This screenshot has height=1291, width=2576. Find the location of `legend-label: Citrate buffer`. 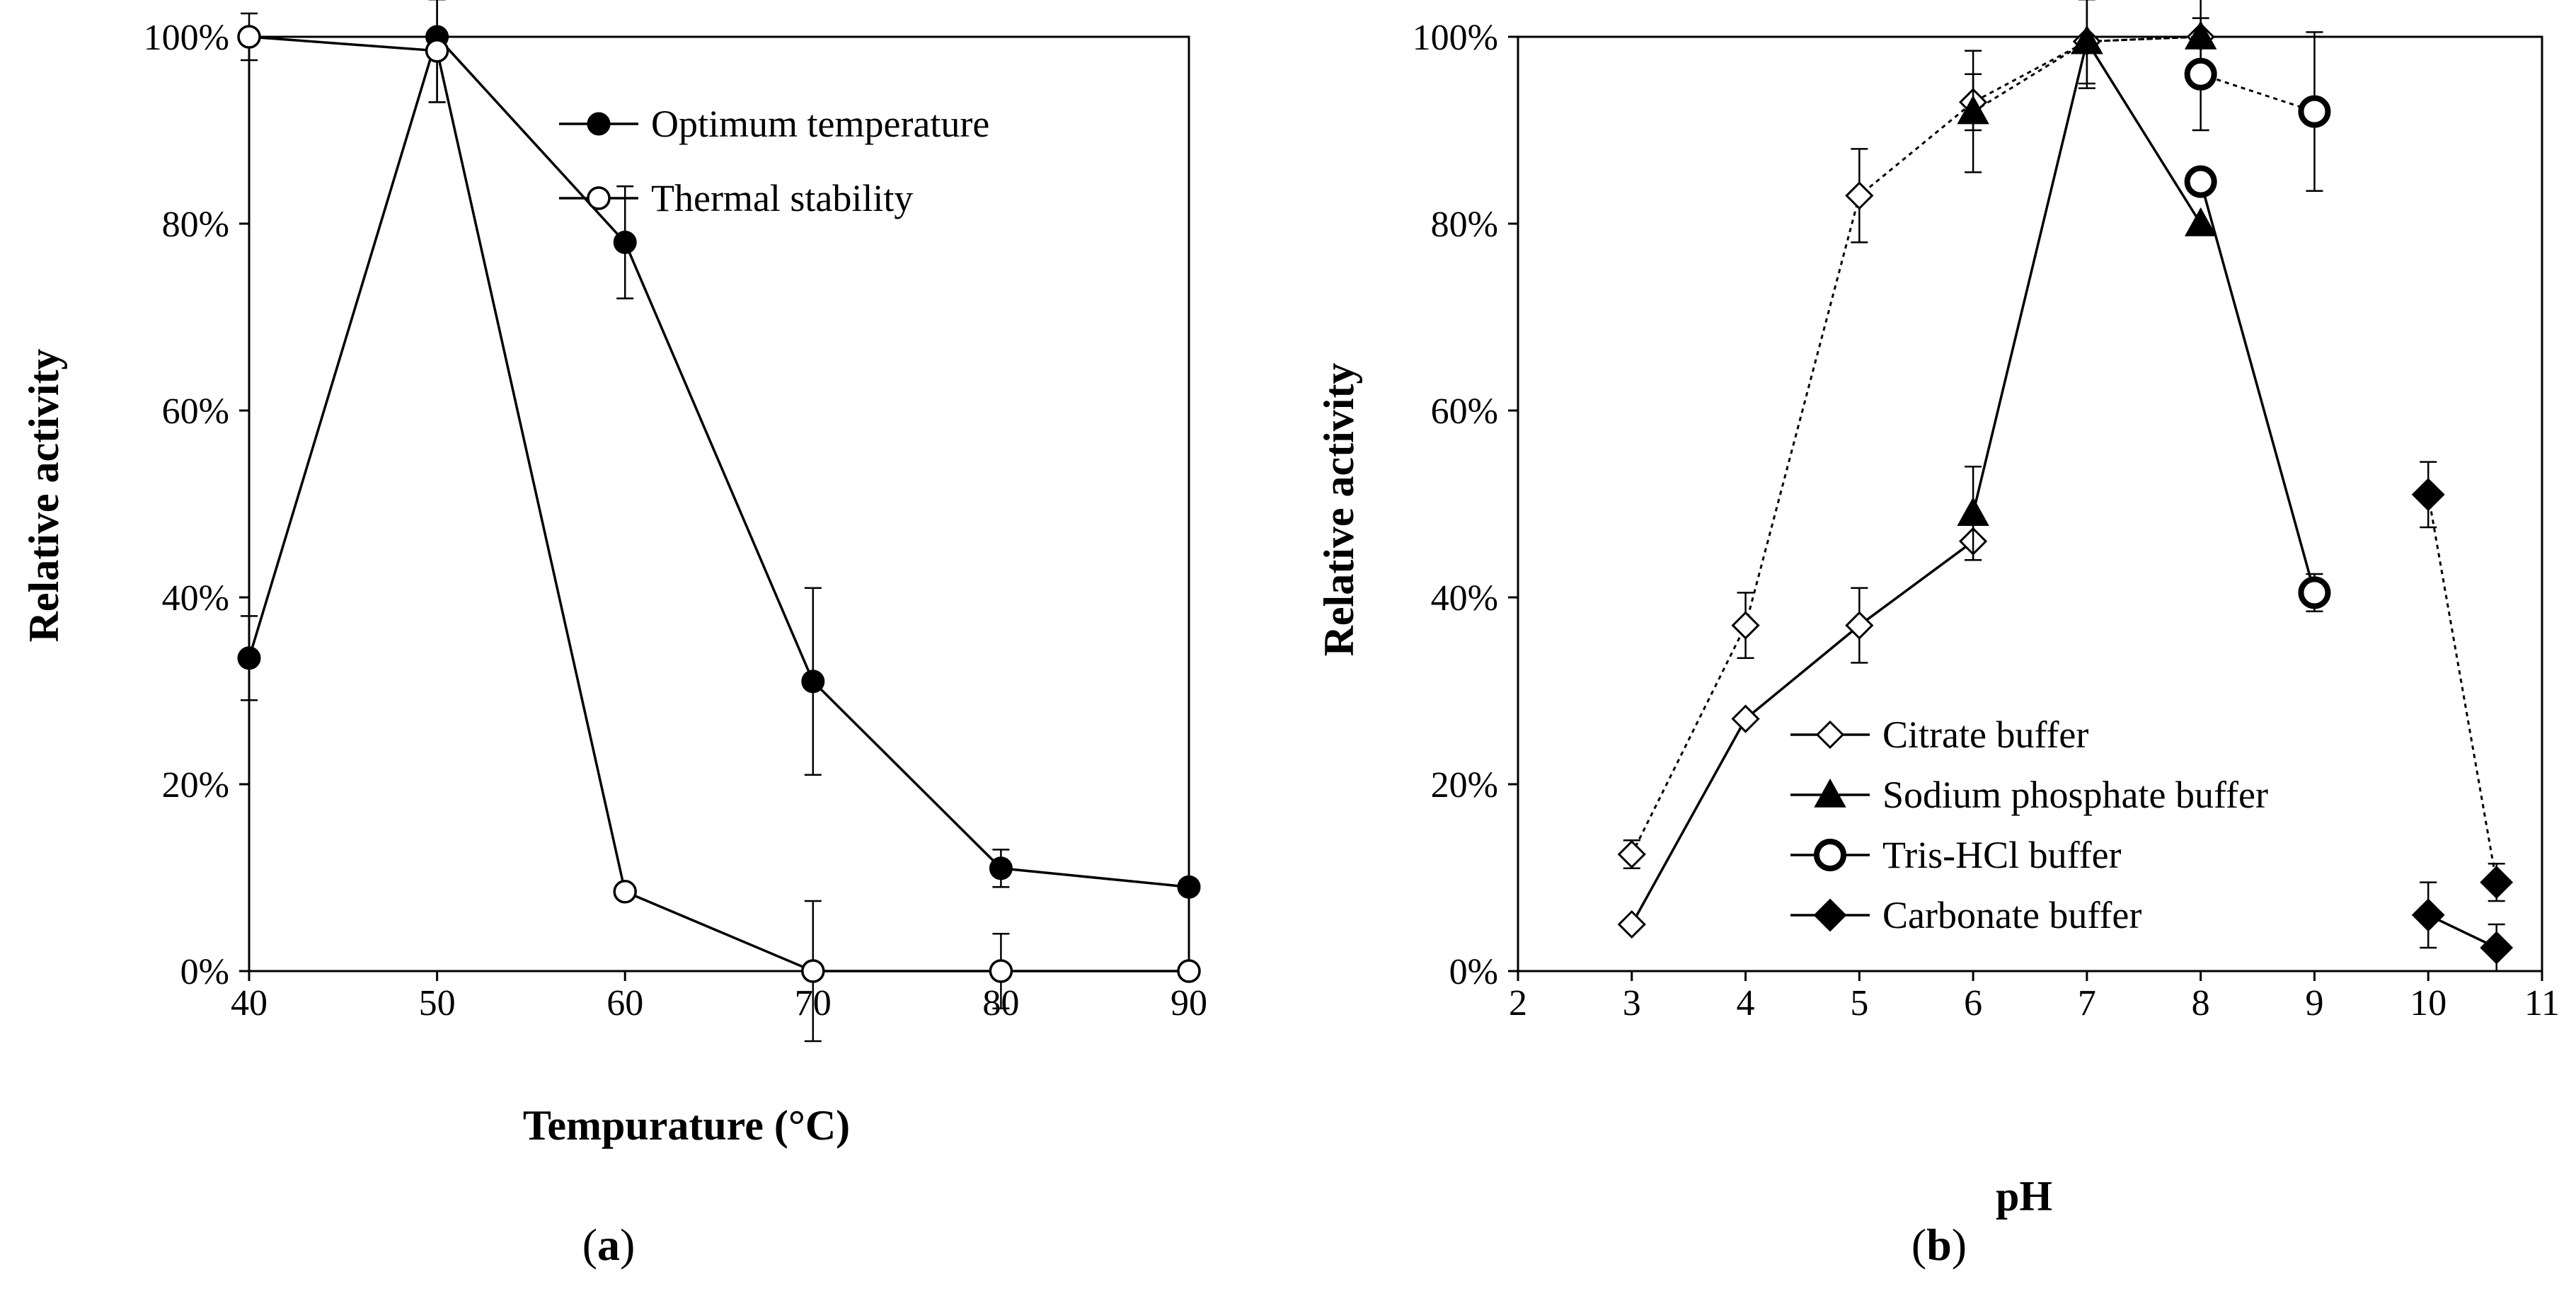

legend-label: Citrate buffer is located at coordinates (1985, 734).